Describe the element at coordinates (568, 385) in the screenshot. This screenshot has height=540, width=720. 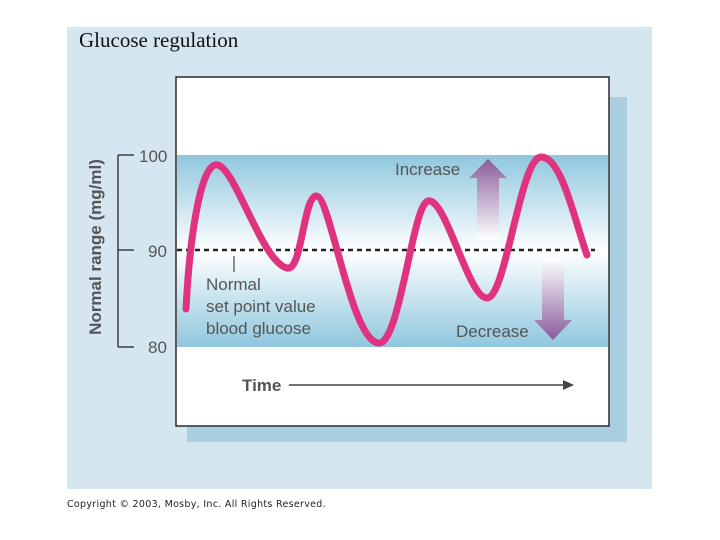
I see `time-arrow-head-icon` at that location.